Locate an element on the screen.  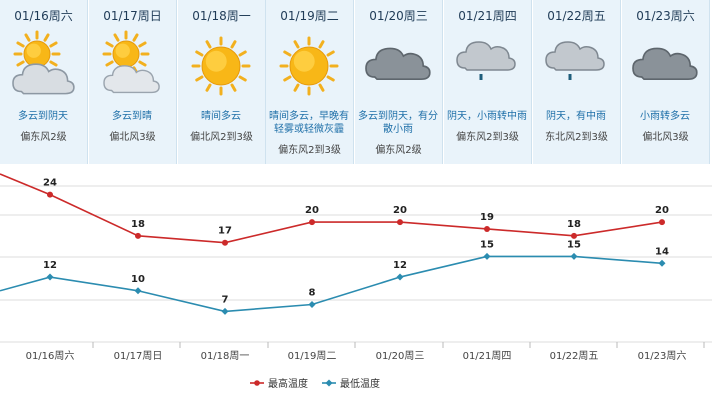
partly-cloudy-to-overcast-icon is located at coordinates (43, 62).